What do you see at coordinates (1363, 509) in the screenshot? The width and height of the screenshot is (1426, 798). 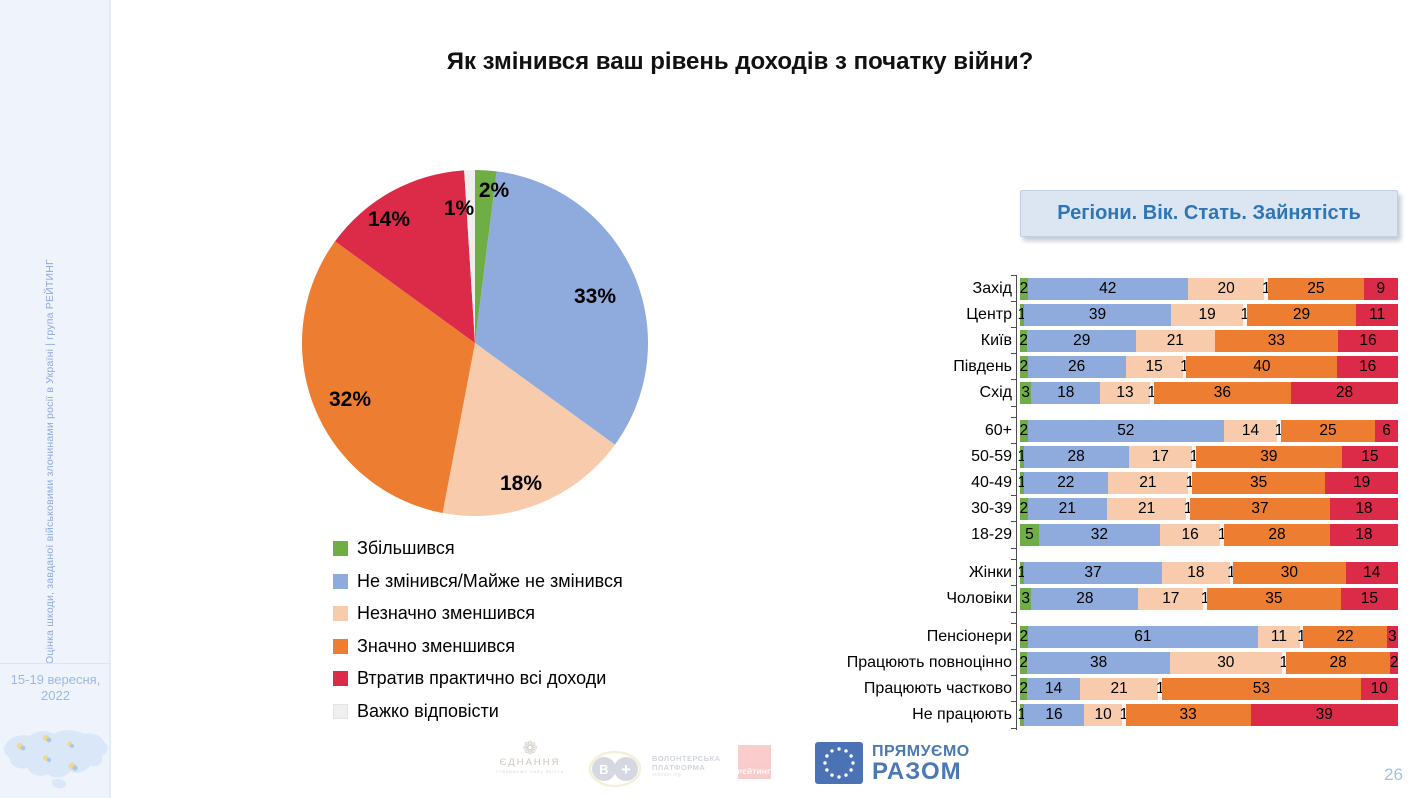 I see `bar-segment: 18` at bounding box center [1363, 509].